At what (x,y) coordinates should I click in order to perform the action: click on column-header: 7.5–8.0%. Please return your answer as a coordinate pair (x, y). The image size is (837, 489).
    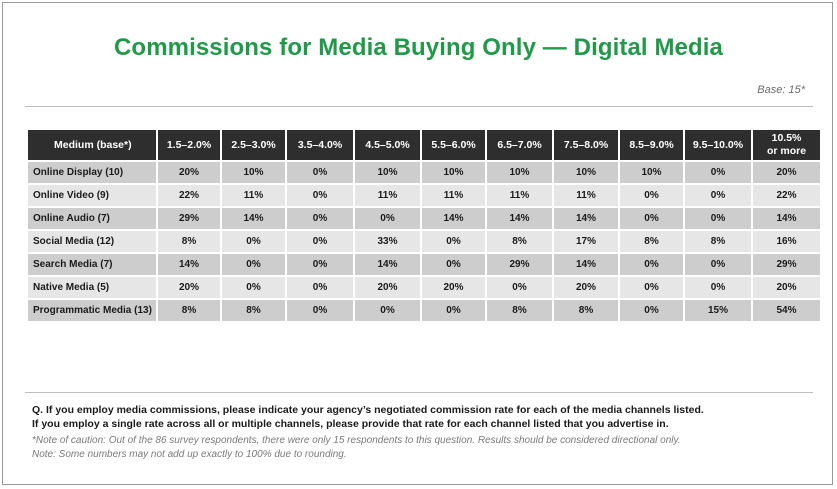
    Looking at the image, I should click on (586, 145).